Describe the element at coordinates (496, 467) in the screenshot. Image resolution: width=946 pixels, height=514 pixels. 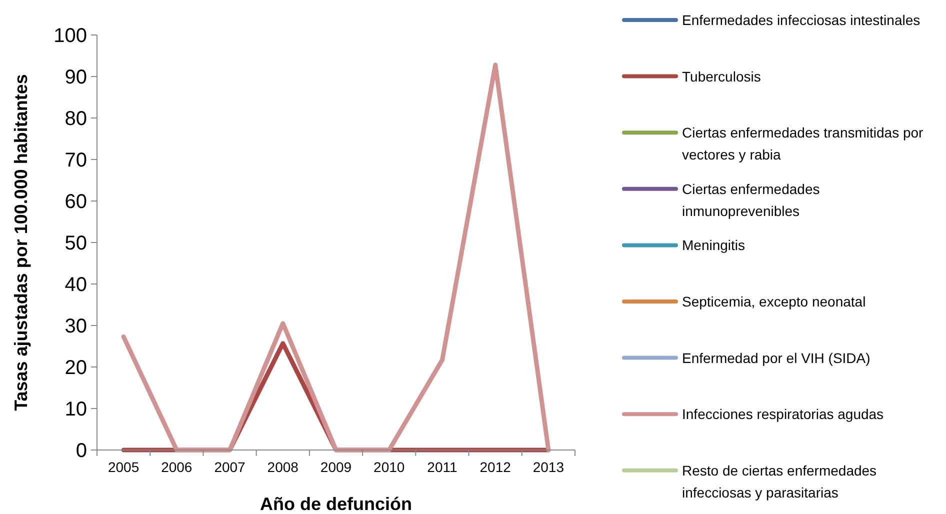
I see `x-tick-label: 2012` at that location.